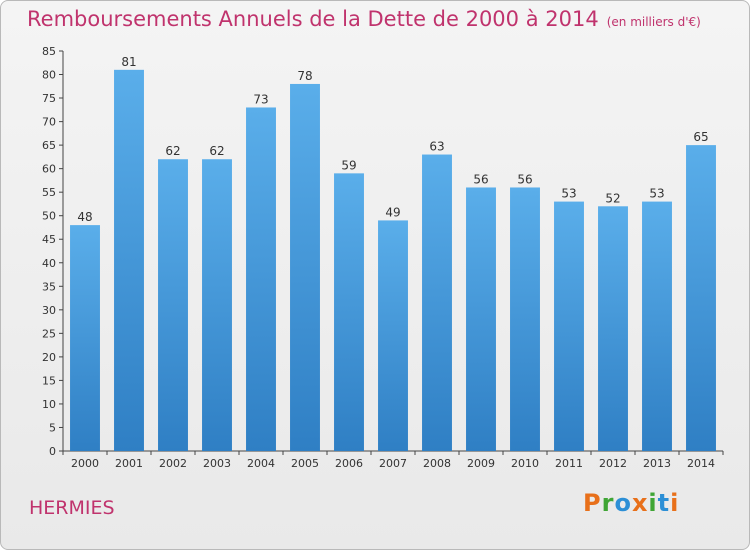 The image size is (750, 550). I want to click on bar-value-label: 52, so click(612, 198).